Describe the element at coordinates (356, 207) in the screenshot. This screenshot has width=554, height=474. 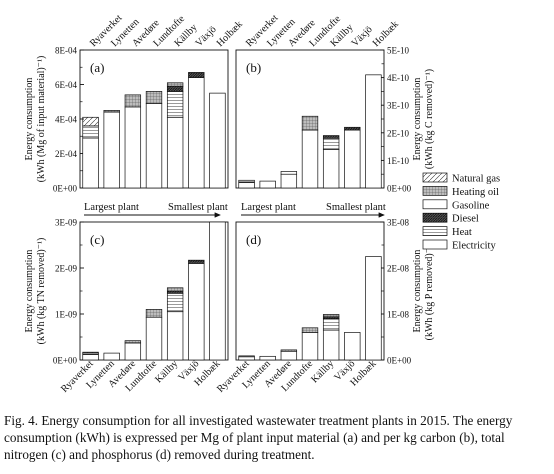
I see `smallest-plant-label-right: Smallest plant` at that location.